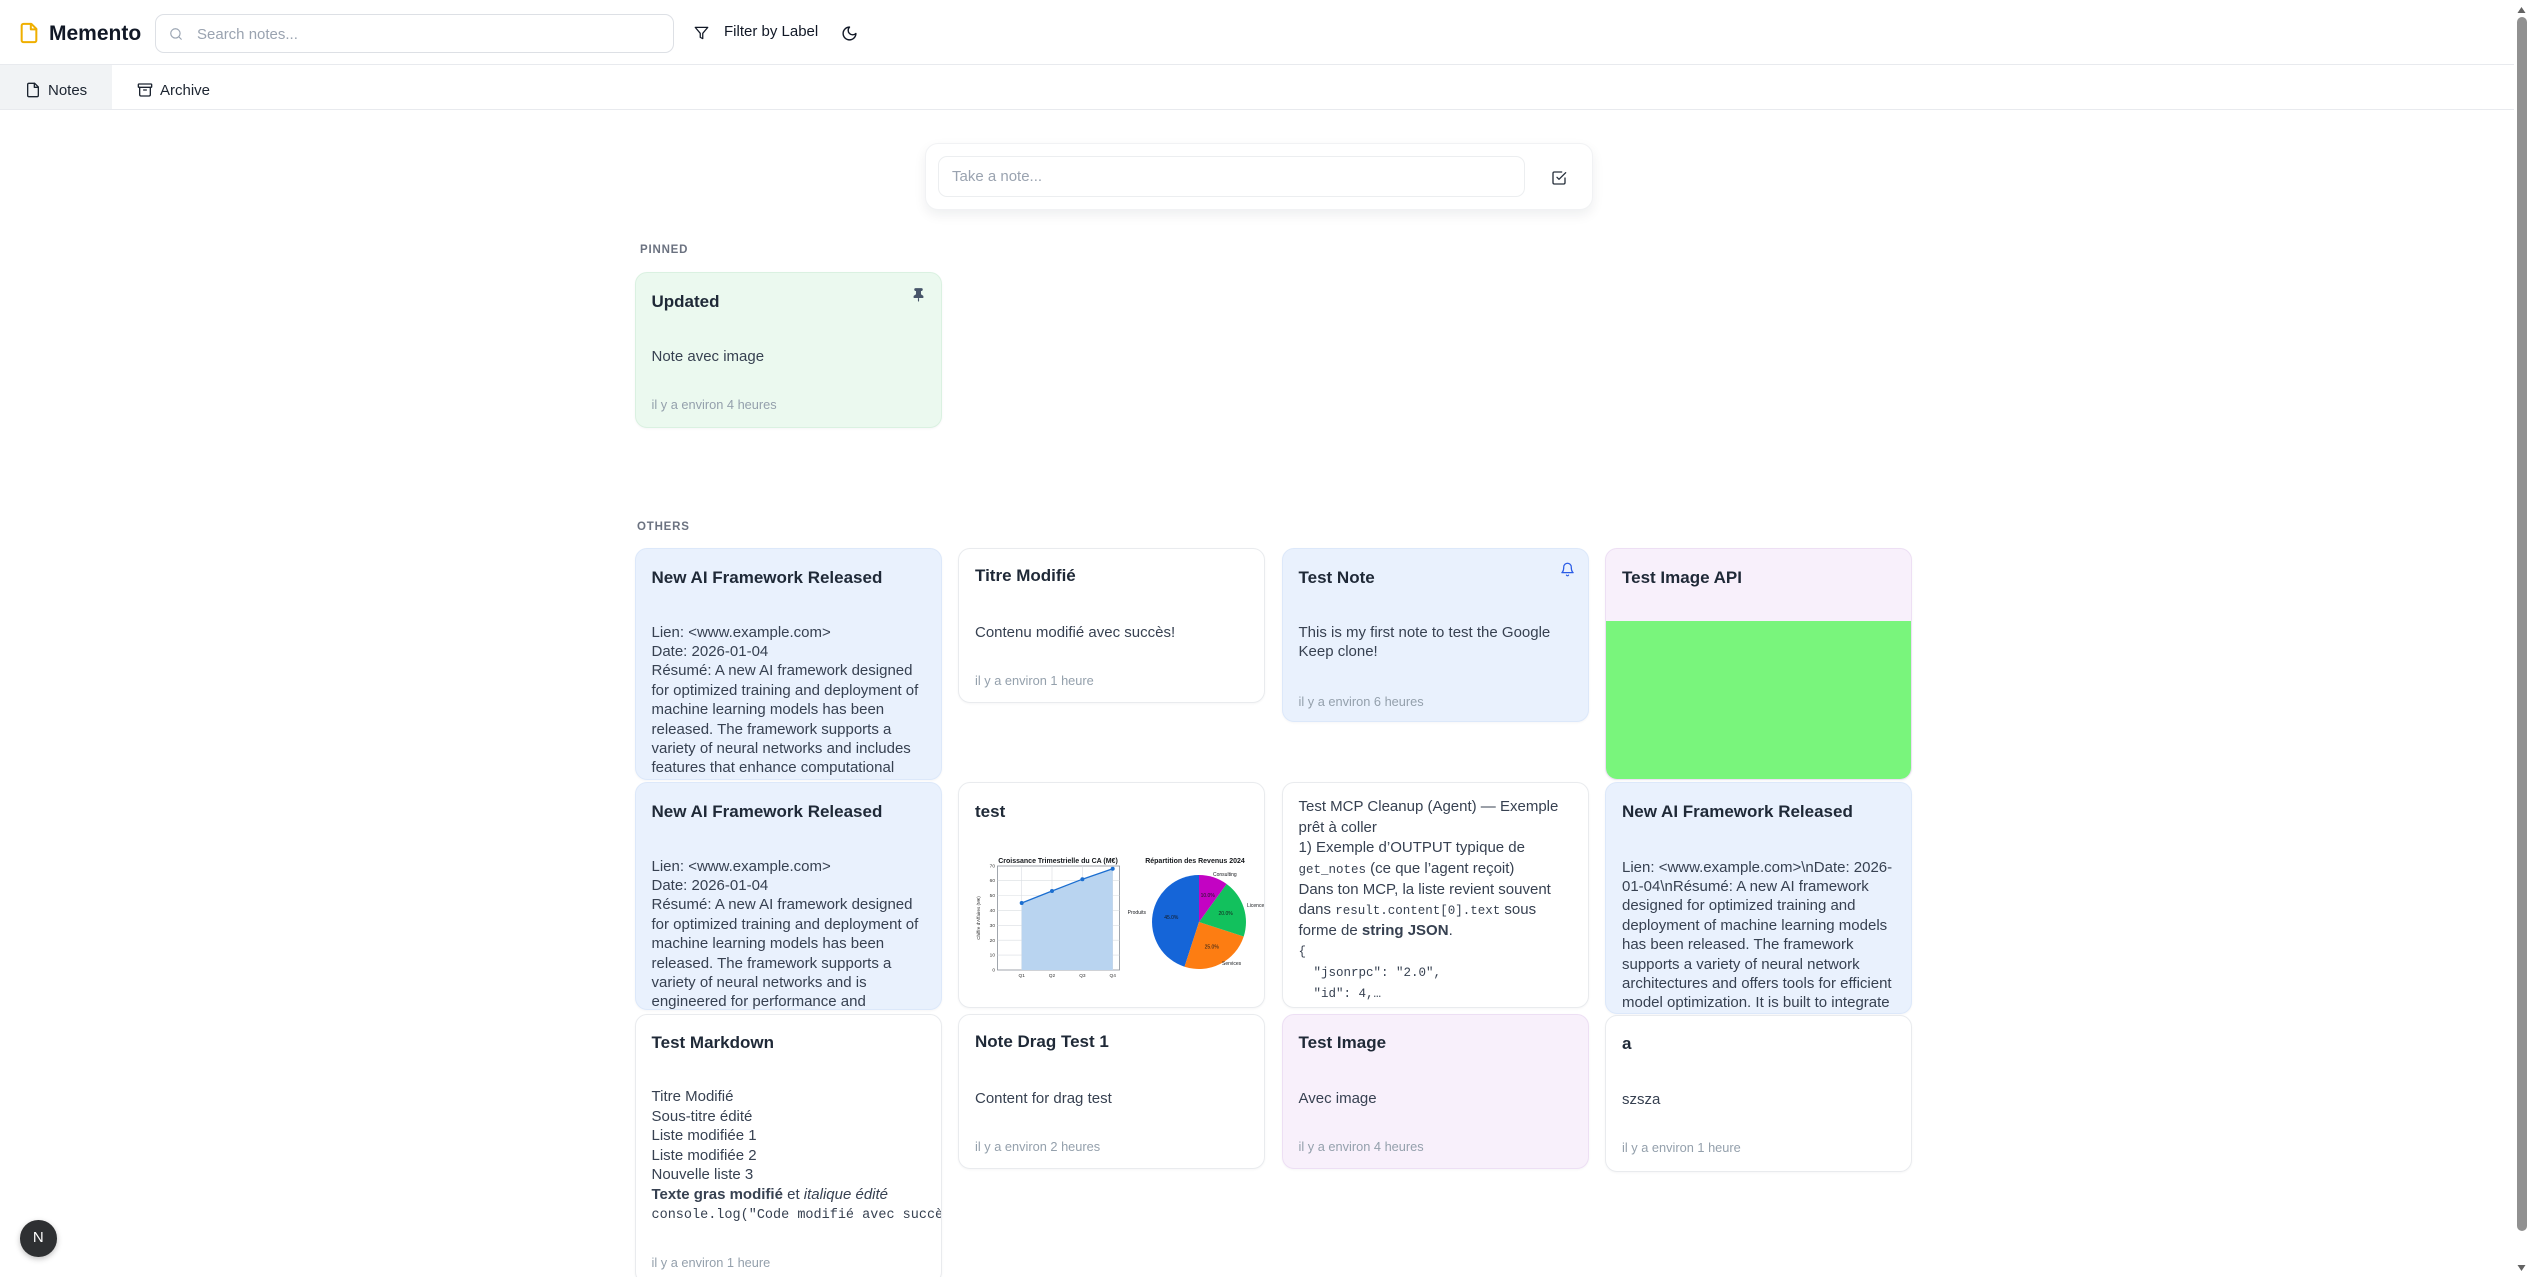 This screenshot has height=1277, width=2529. Describe the element at coordinates (1112, 976) in the screenshot. I see `svg-text: Q4` at that location.